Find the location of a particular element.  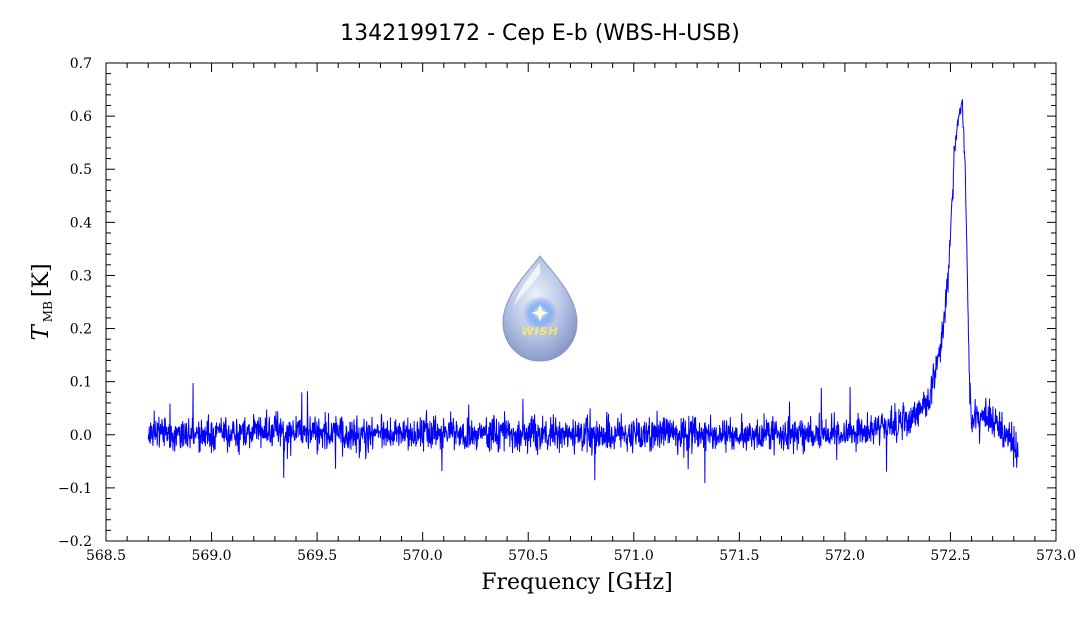

y-tick-label: 0.2 is located at coordinates (81, 330).